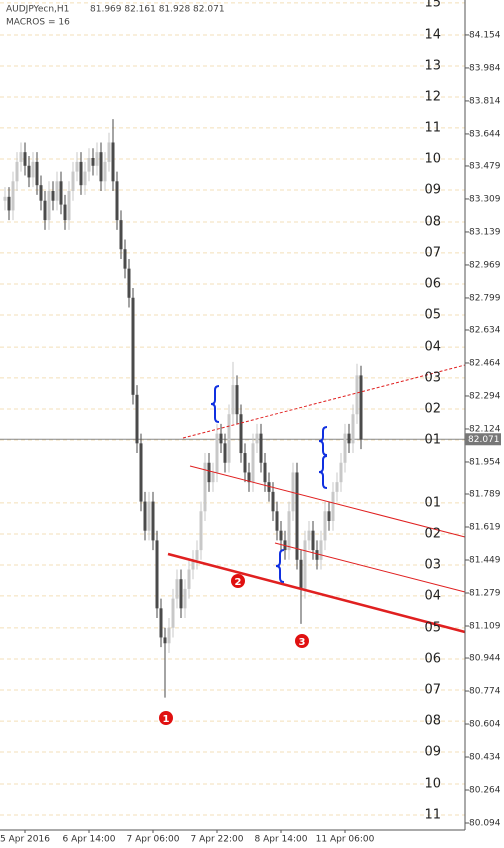  I want to click on x-tick-label: 5 Apr 2016, so click(25, 840).